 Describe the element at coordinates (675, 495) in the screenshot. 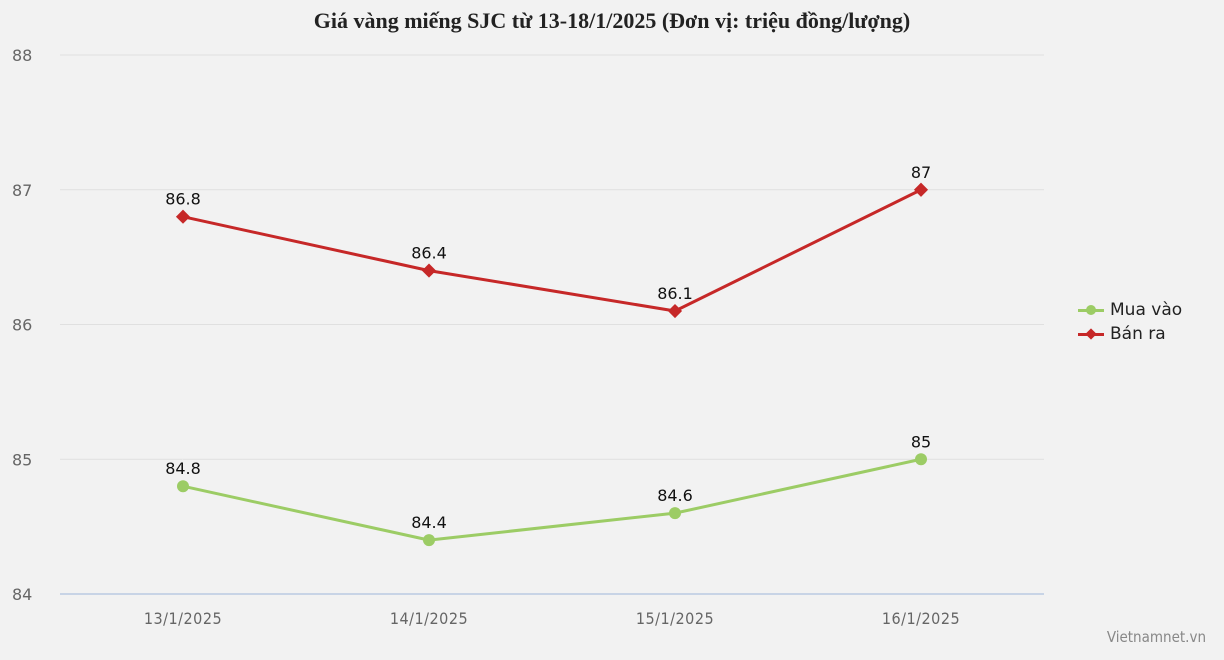

I see `data-label: 84.6` at that location.